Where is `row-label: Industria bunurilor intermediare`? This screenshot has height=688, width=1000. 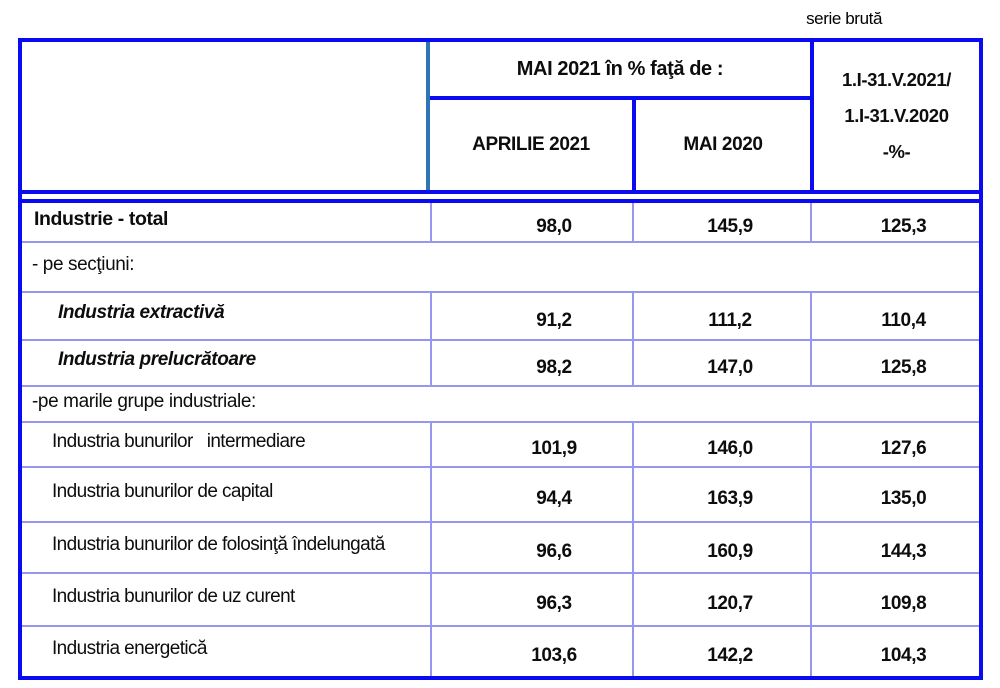
row-label: Industria bunurilor intermediare is located at coordinates (179, 441).